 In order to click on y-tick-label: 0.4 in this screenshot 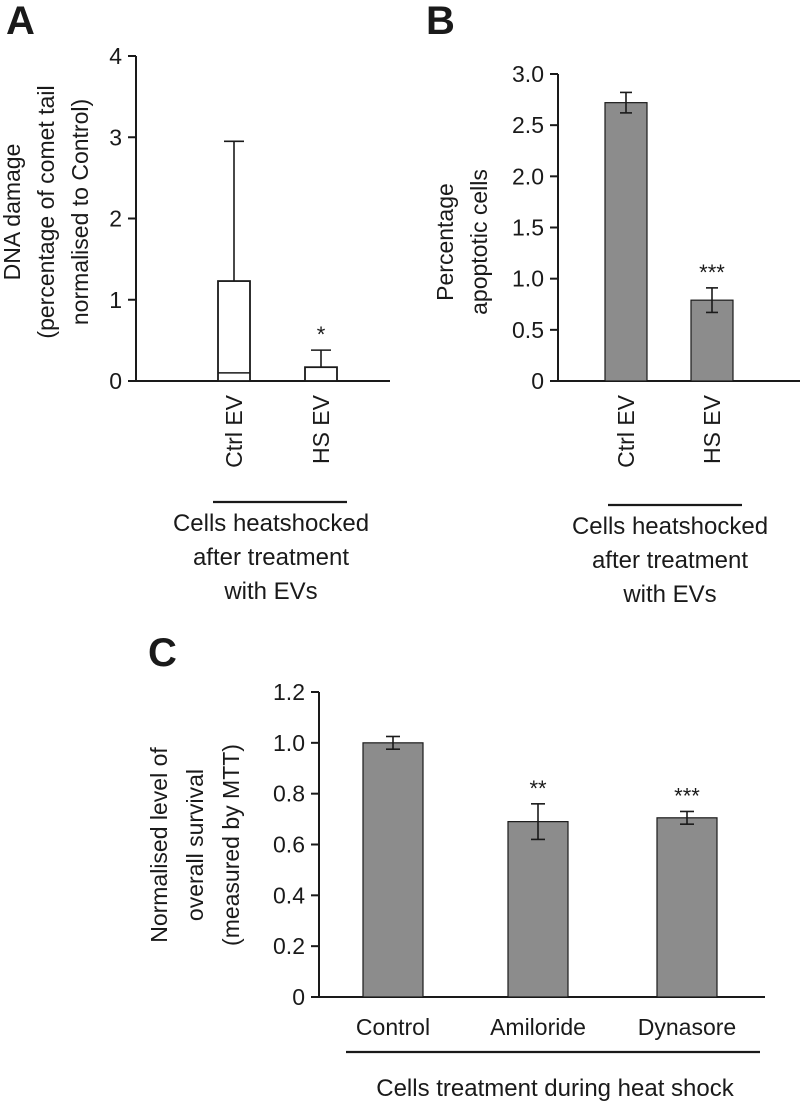, I will do `click(289, 895)`.